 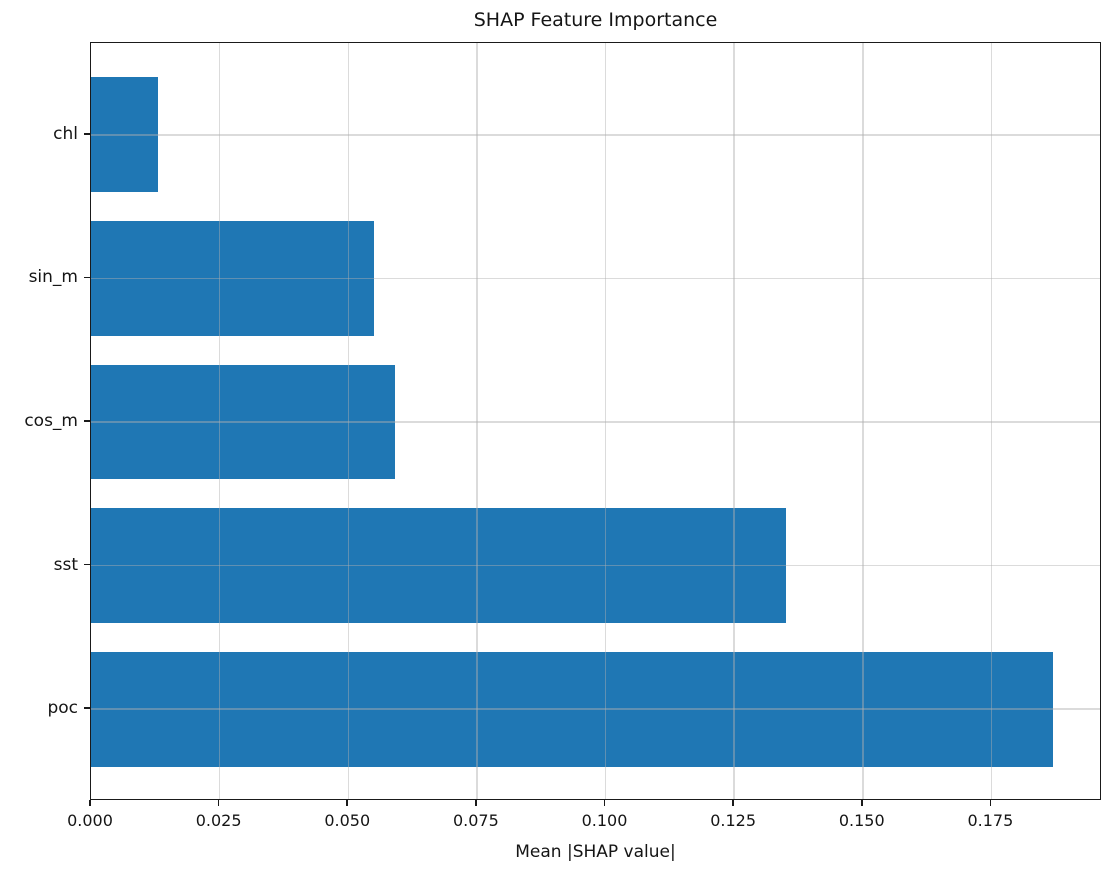 I want to click on x-tick-label: 0.150, so click(x=861, y=820).